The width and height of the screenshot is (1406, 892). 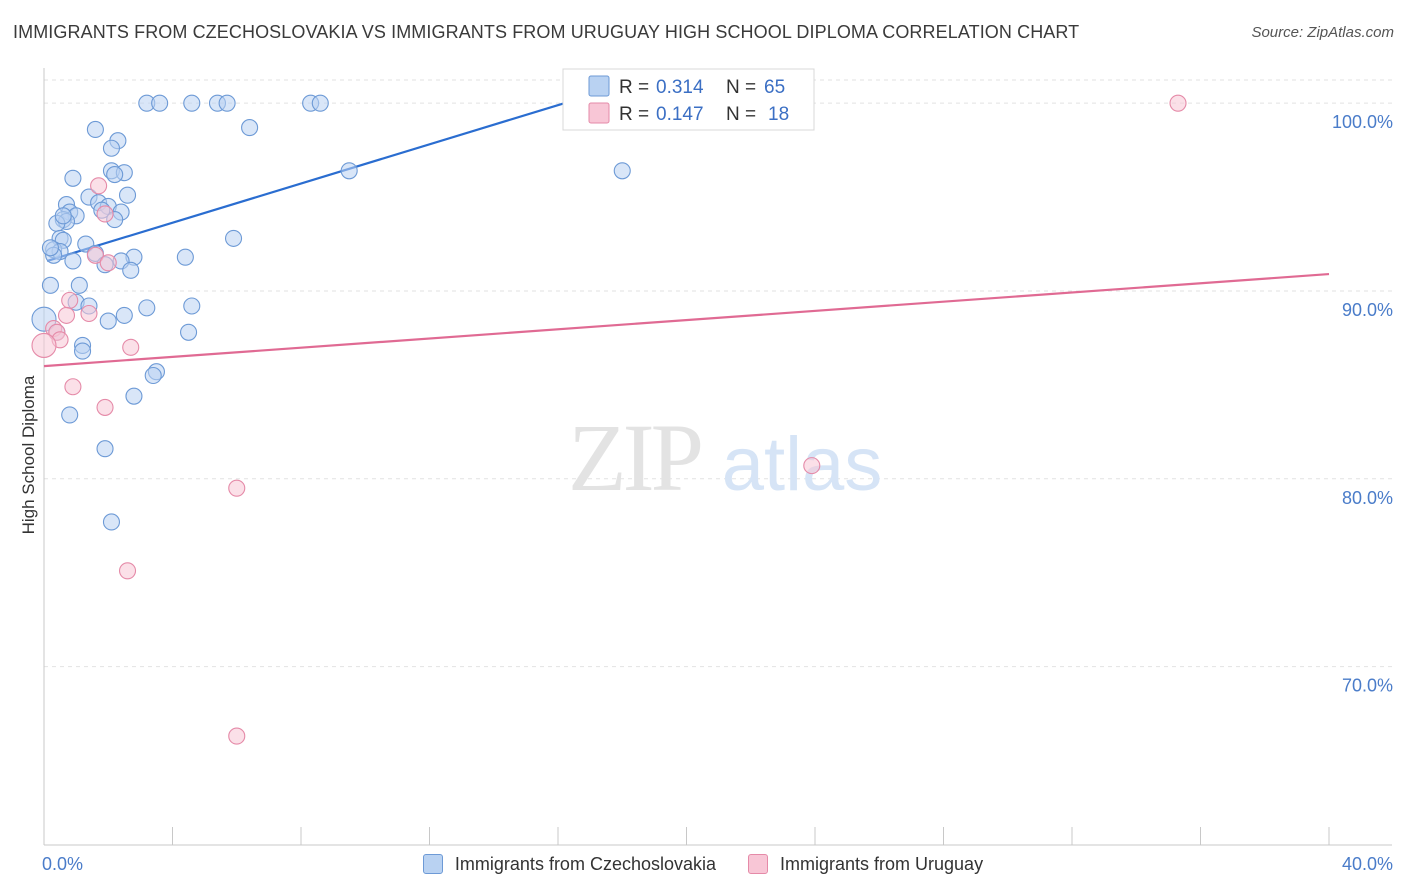 What do you see at coordinates (634, 87) in the screenshot?
I see `legend-r-label-1: R =` at bounding box center [634, 87].